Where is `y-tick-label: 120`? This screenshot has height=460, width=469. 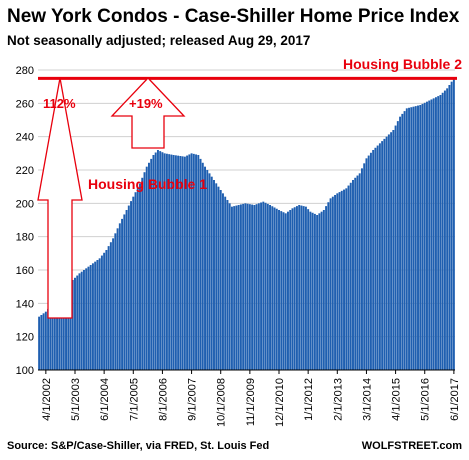
y-tick-label: 120 is located at coordinates (25, 338).